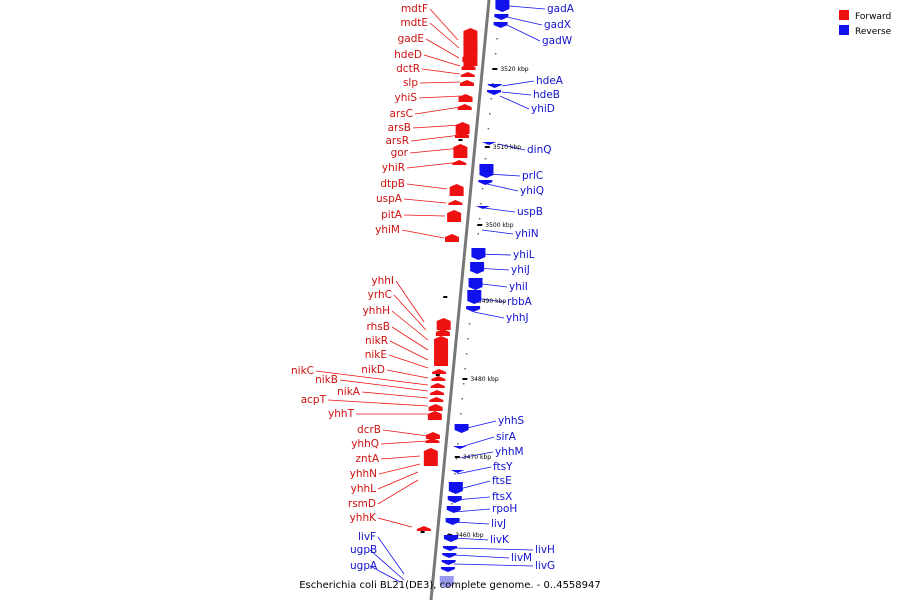 Image resolution: width=900 pixels, height=600 pixels. What do you see at coordinates (477, 457) in the screenshot?
I see `scale-tick-label: 3470 kbp` at bounding box center [477, 457].